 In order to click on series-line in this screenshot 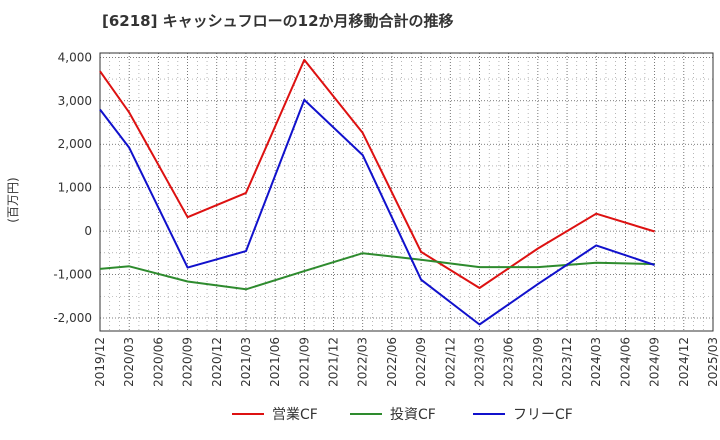, I will do `click(377, 271)`.